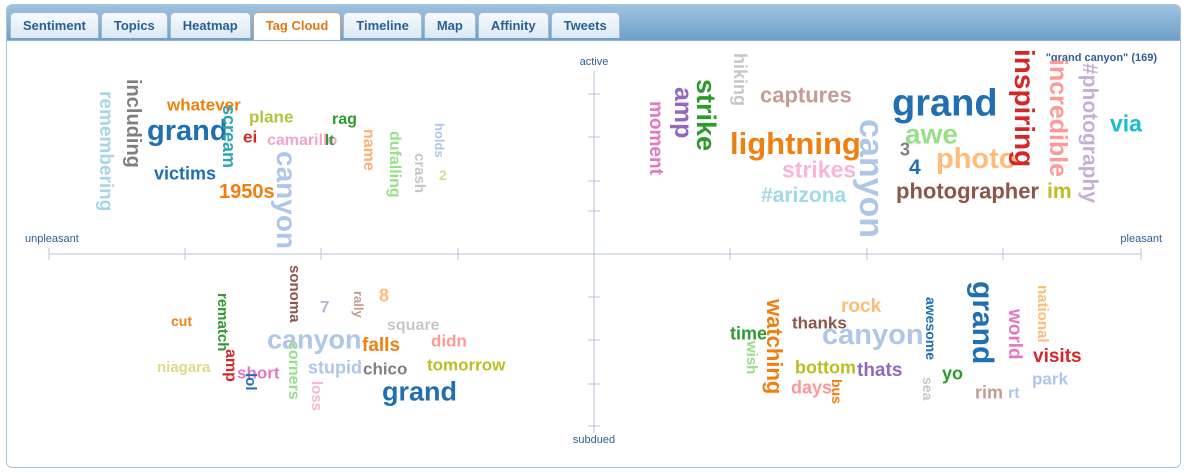 The height and width of the screenshot is (473, 1186). I want to click on tag-word-park: park, so click(1050, 379).